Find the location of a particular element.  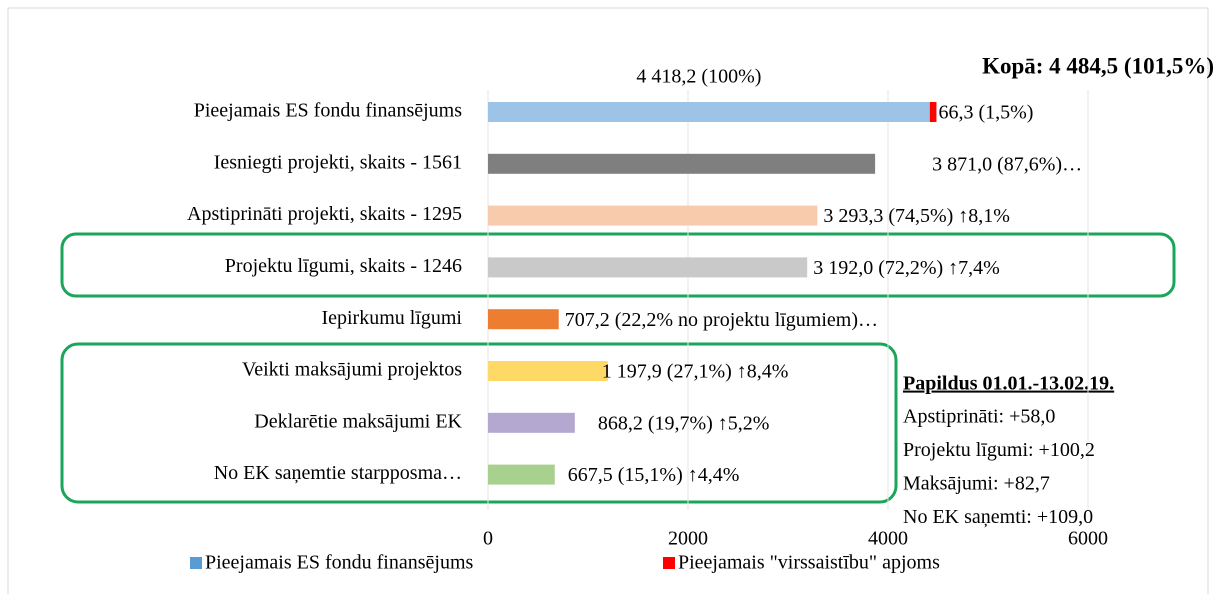

y-tick-label: Veikti maksājumi projektos is located at coordinates (352, 370).